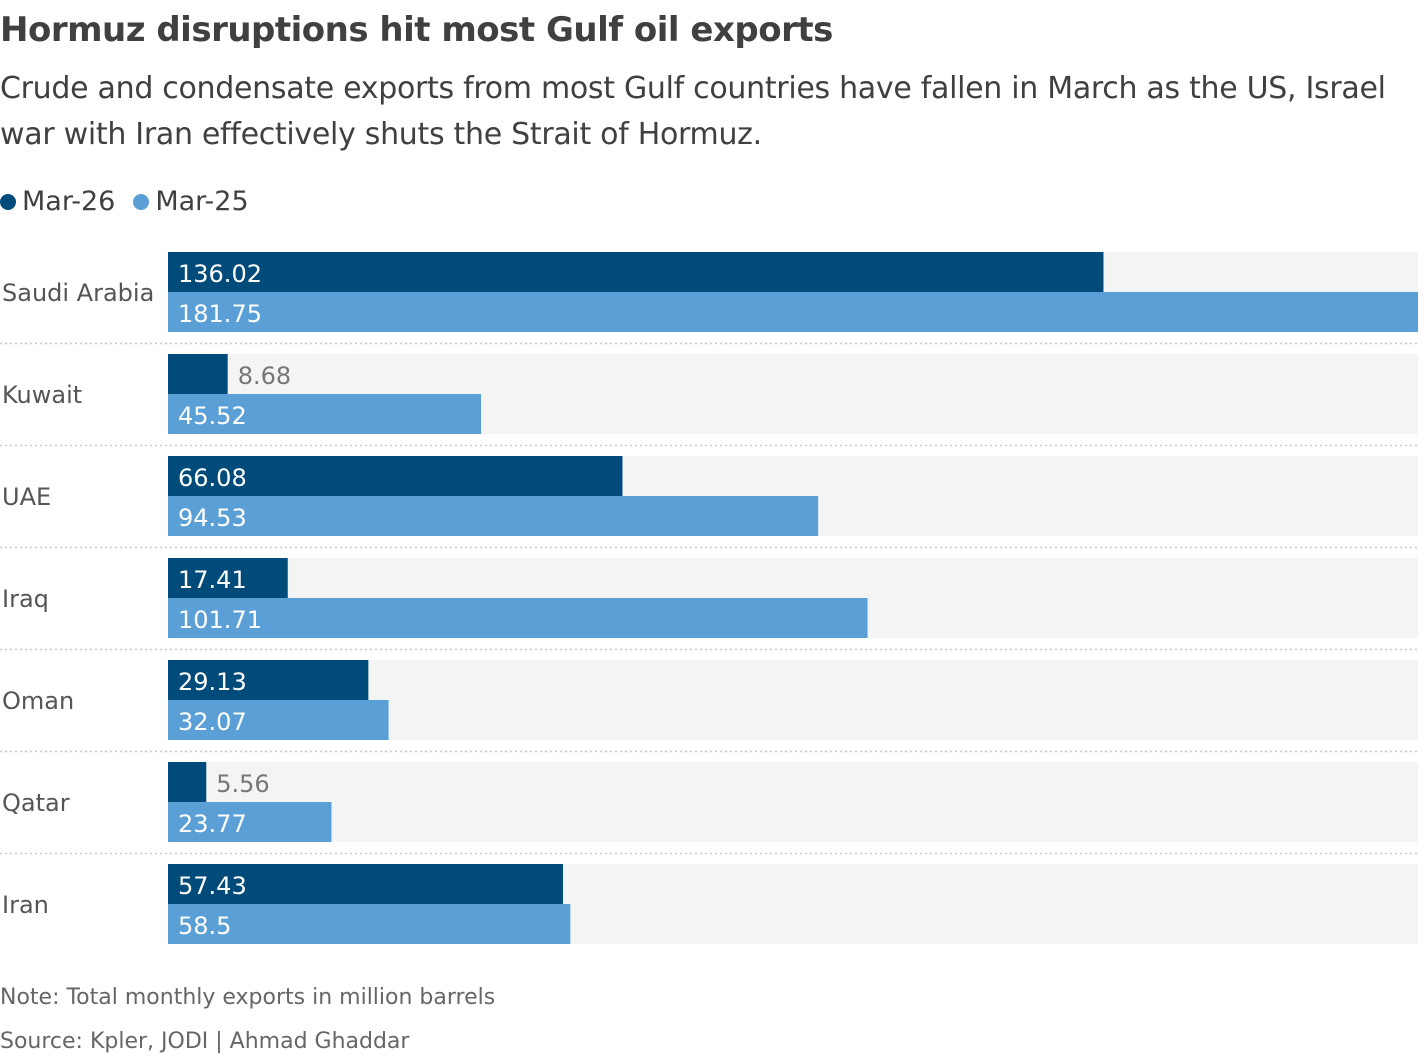 The image size is (1420, 1060). Describe the element at coordinates (69, 201) in the screenshot. I see `legend-label: Mar-26` at that location.